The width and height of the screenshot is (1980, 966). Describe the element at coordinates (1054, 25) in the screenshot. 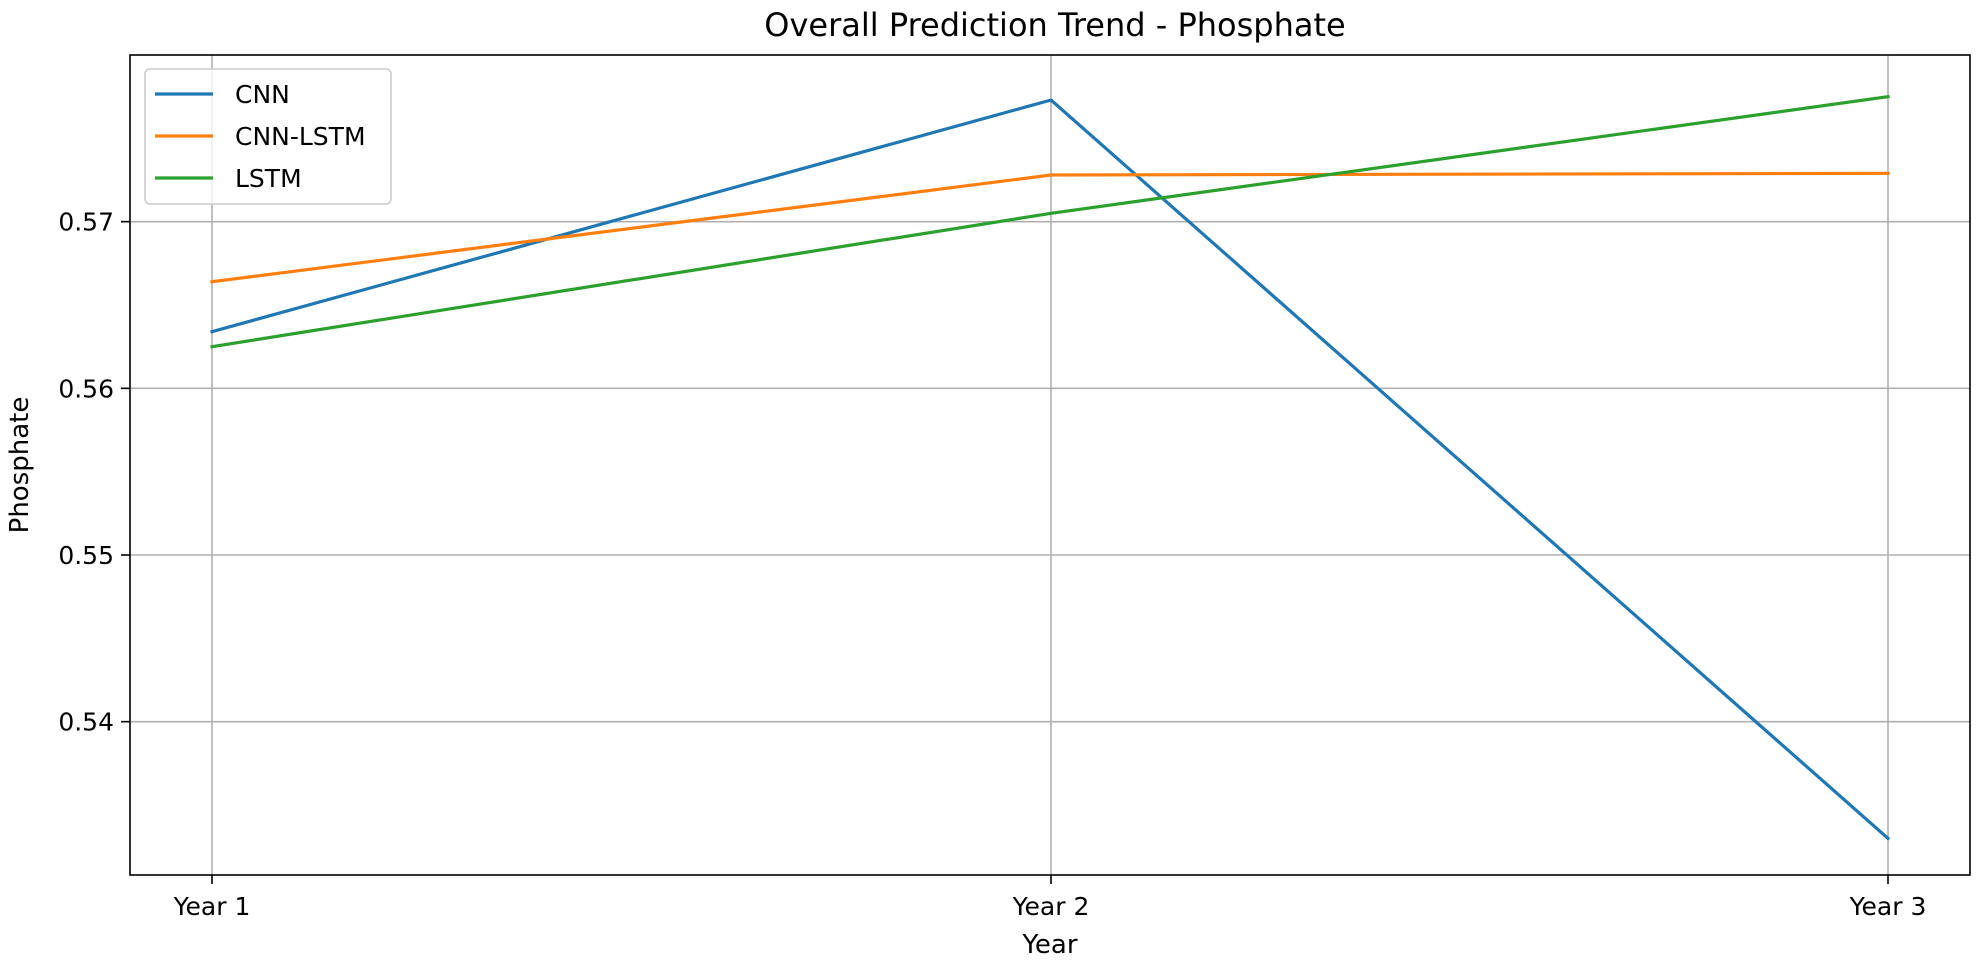

I see `chart-title: Overall Prediction Trend - Phosphate` at that location.